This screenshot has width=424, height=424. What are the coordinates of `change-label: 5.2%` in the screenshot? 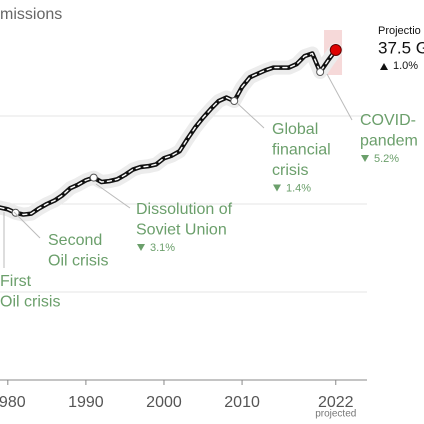 It's located at (386, 159).